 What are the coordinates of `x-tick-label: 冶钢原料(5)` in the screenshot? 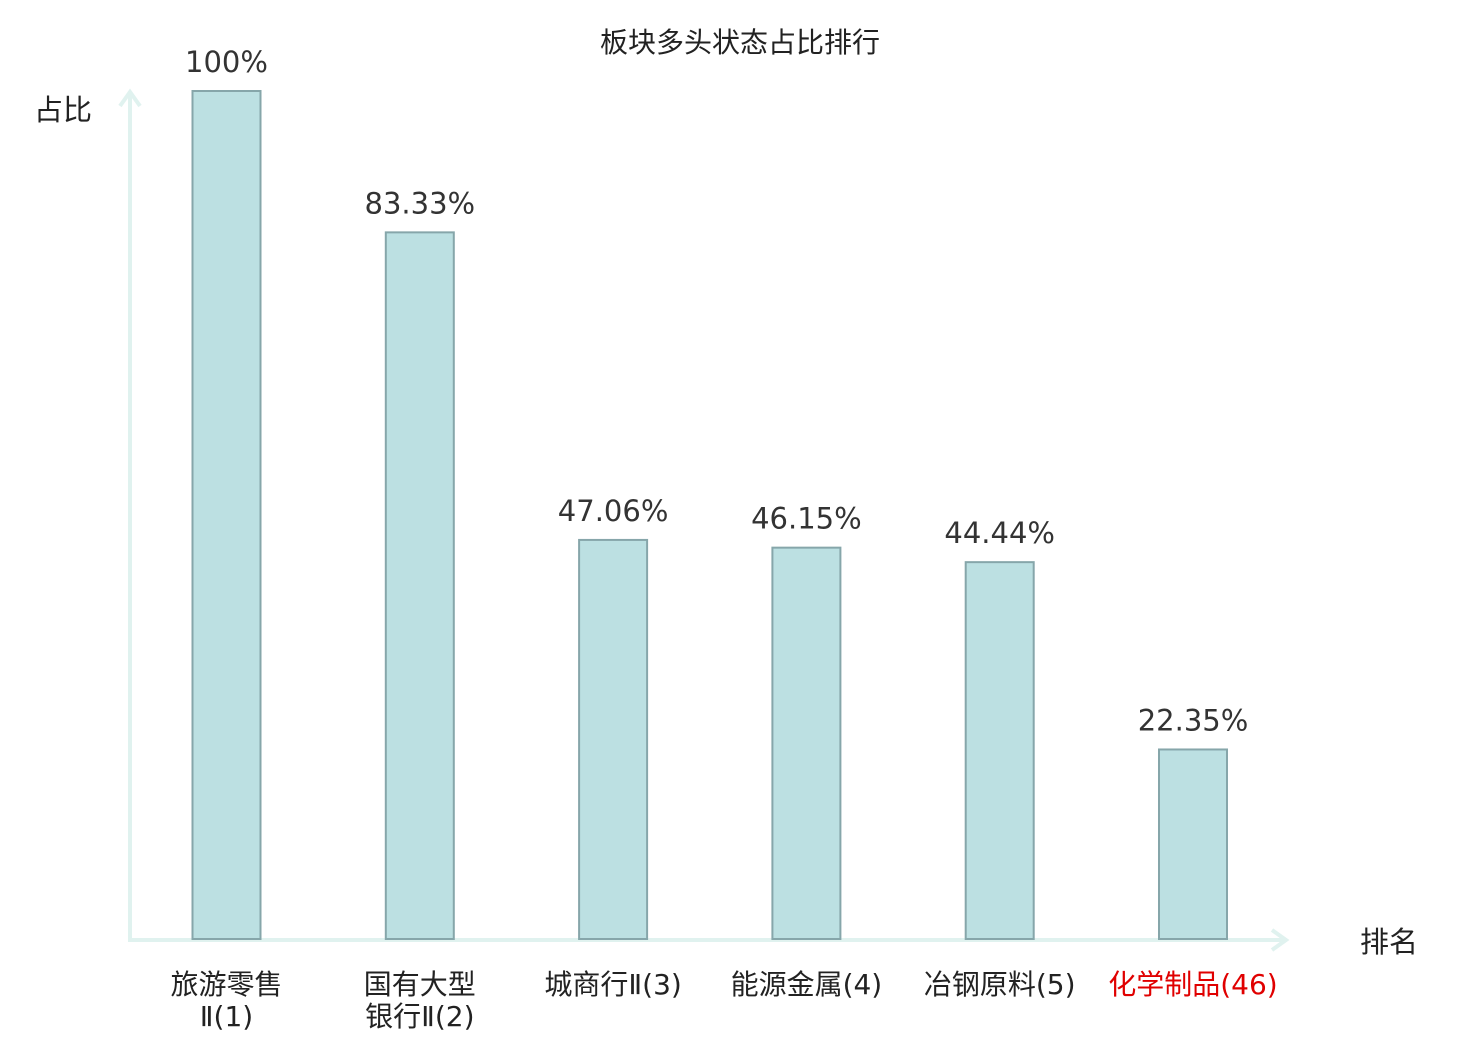 It's located at (1000, 984).